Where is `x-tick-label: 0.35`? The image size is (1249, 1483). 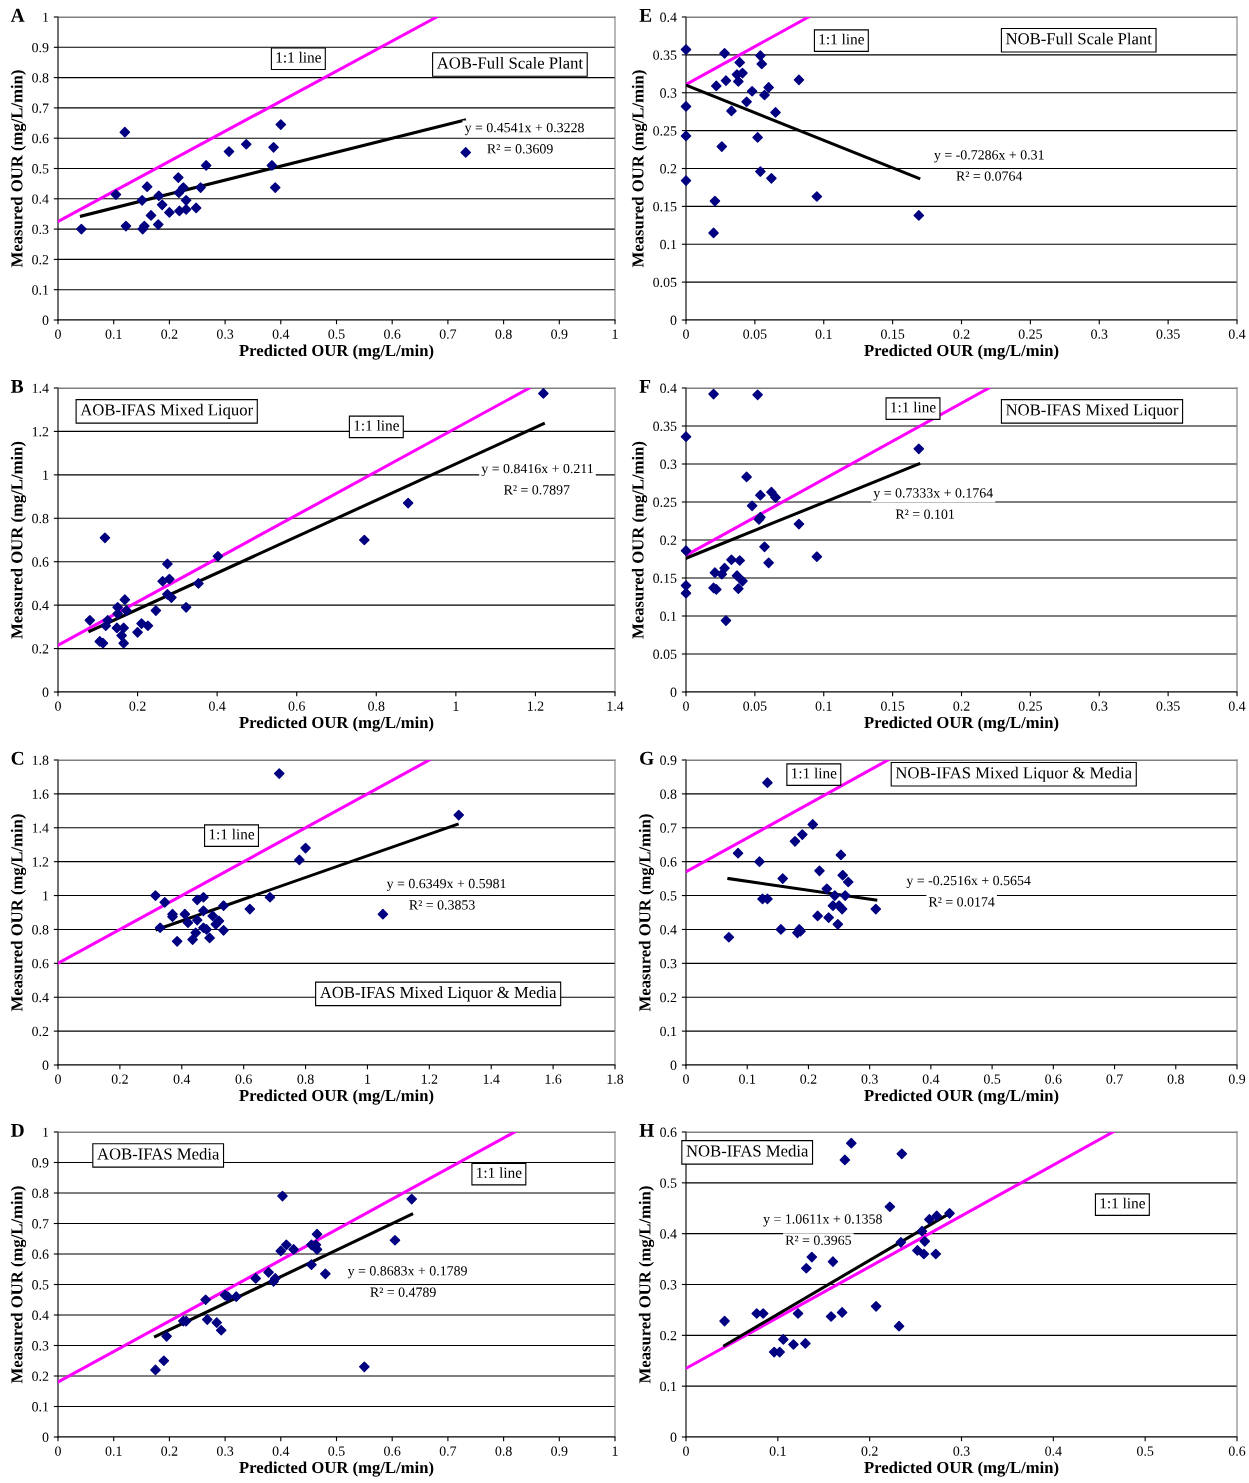 x-tick-label: 0.35 is located at coordinates (1168, 334).